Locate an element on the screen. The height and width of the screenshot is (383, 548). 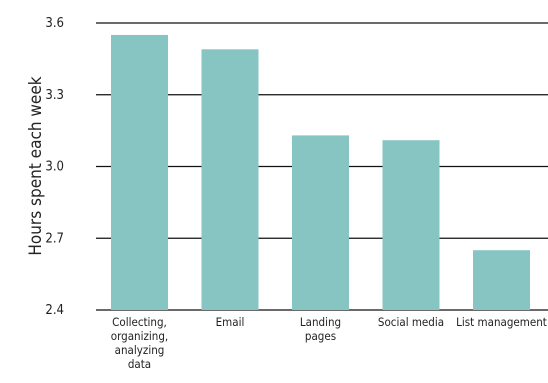
y-tick-label: 3.6 is located at coordinates (54, 23).